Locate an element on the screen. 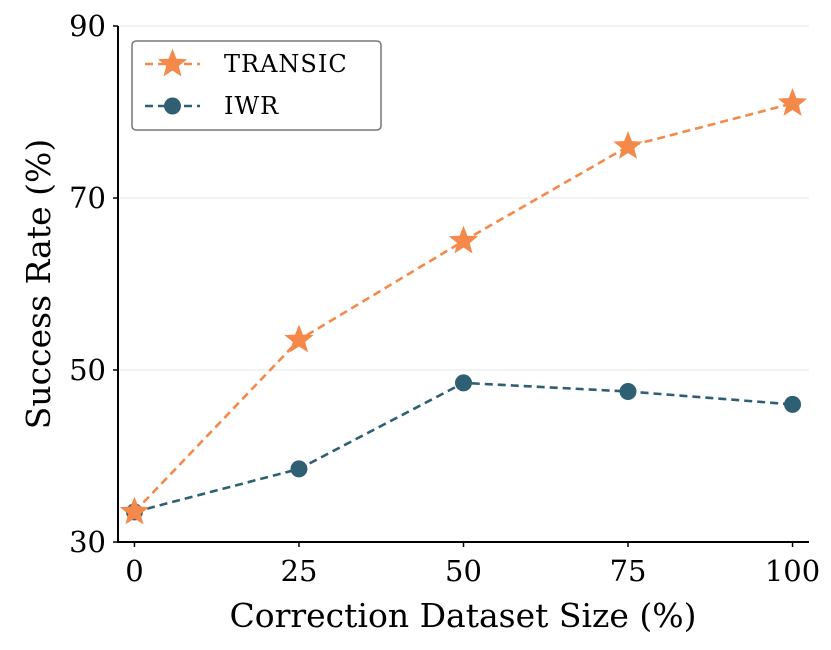  legend: TRANSIC IWR is located at coordinates (256, 85).